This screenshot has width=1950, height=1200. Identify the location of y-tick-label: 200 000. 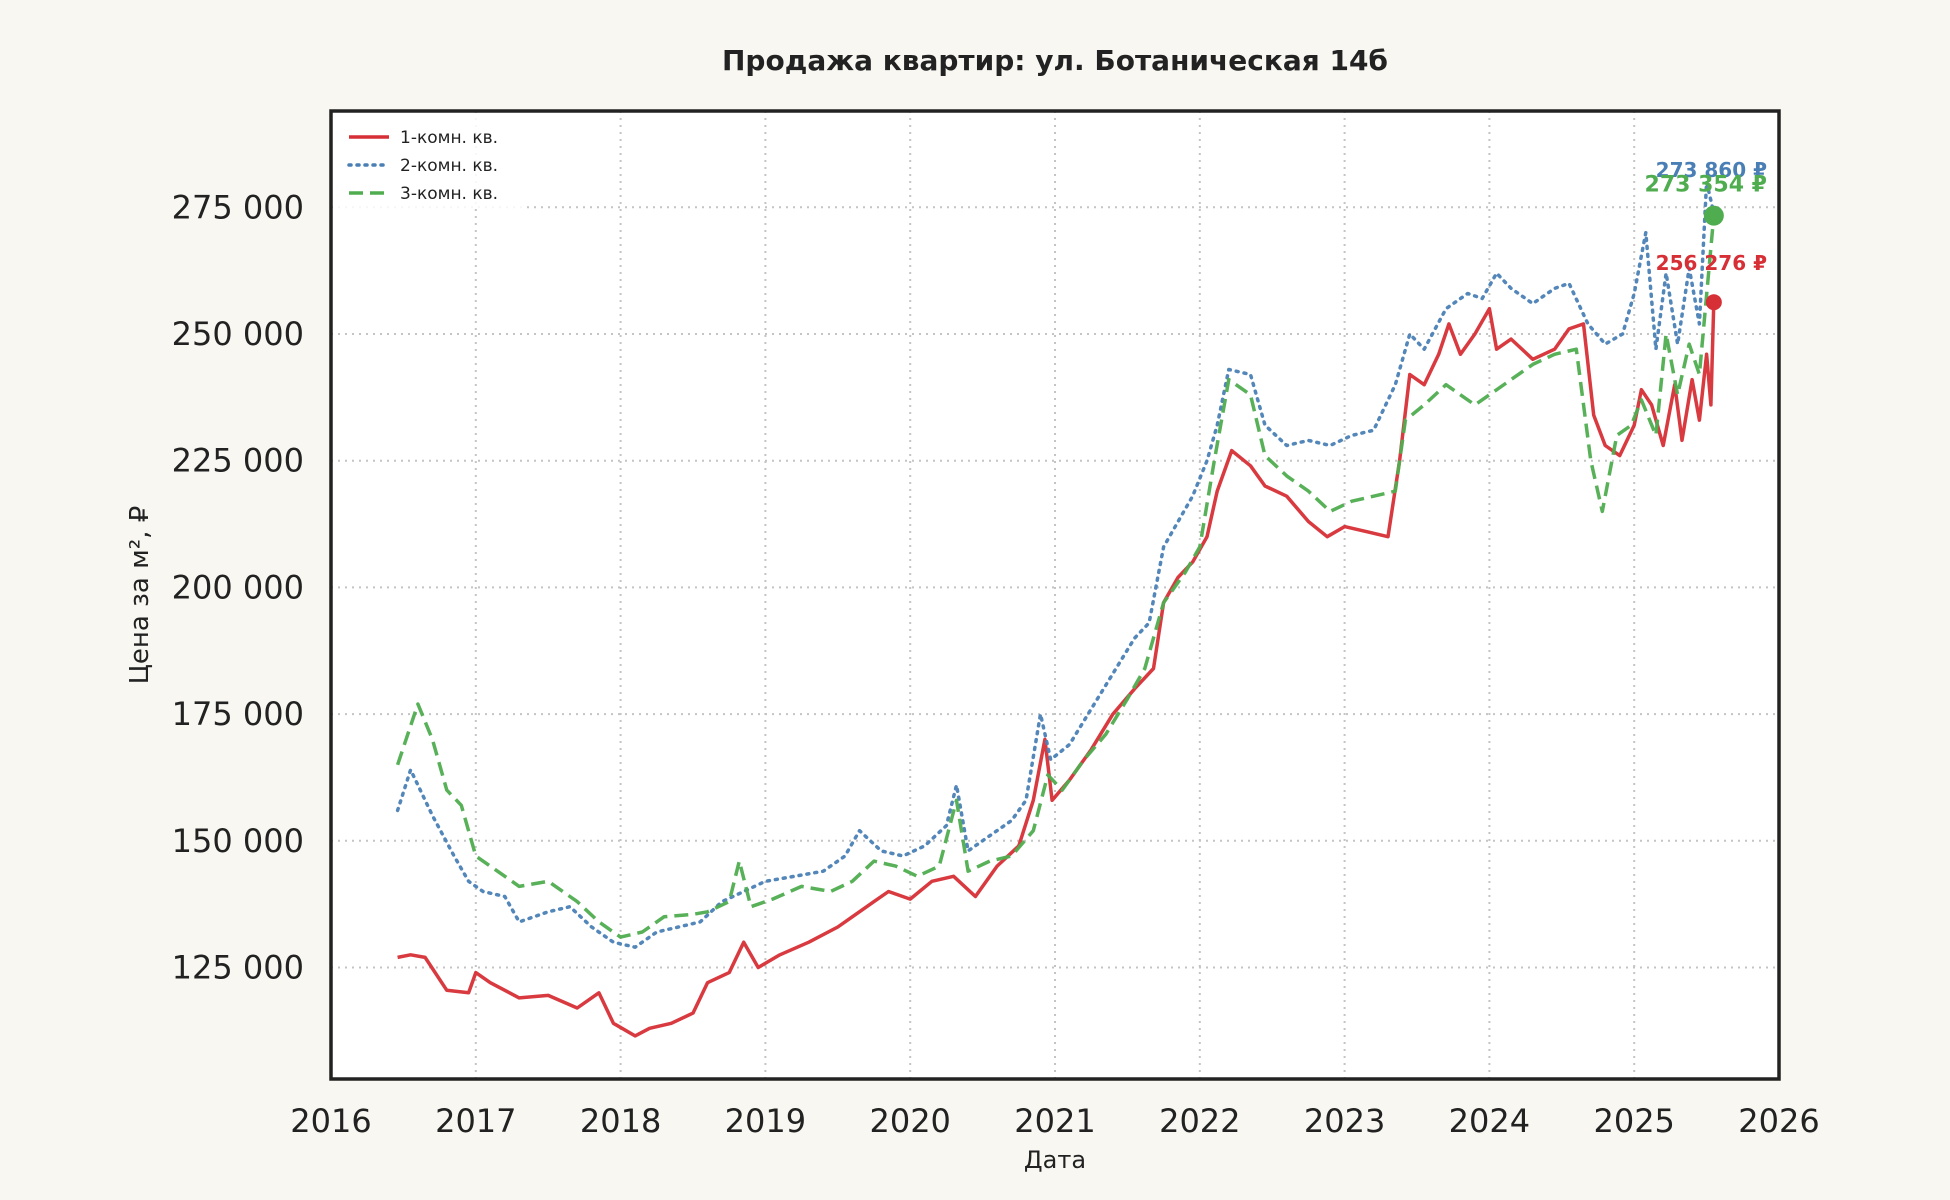
(238, 587).